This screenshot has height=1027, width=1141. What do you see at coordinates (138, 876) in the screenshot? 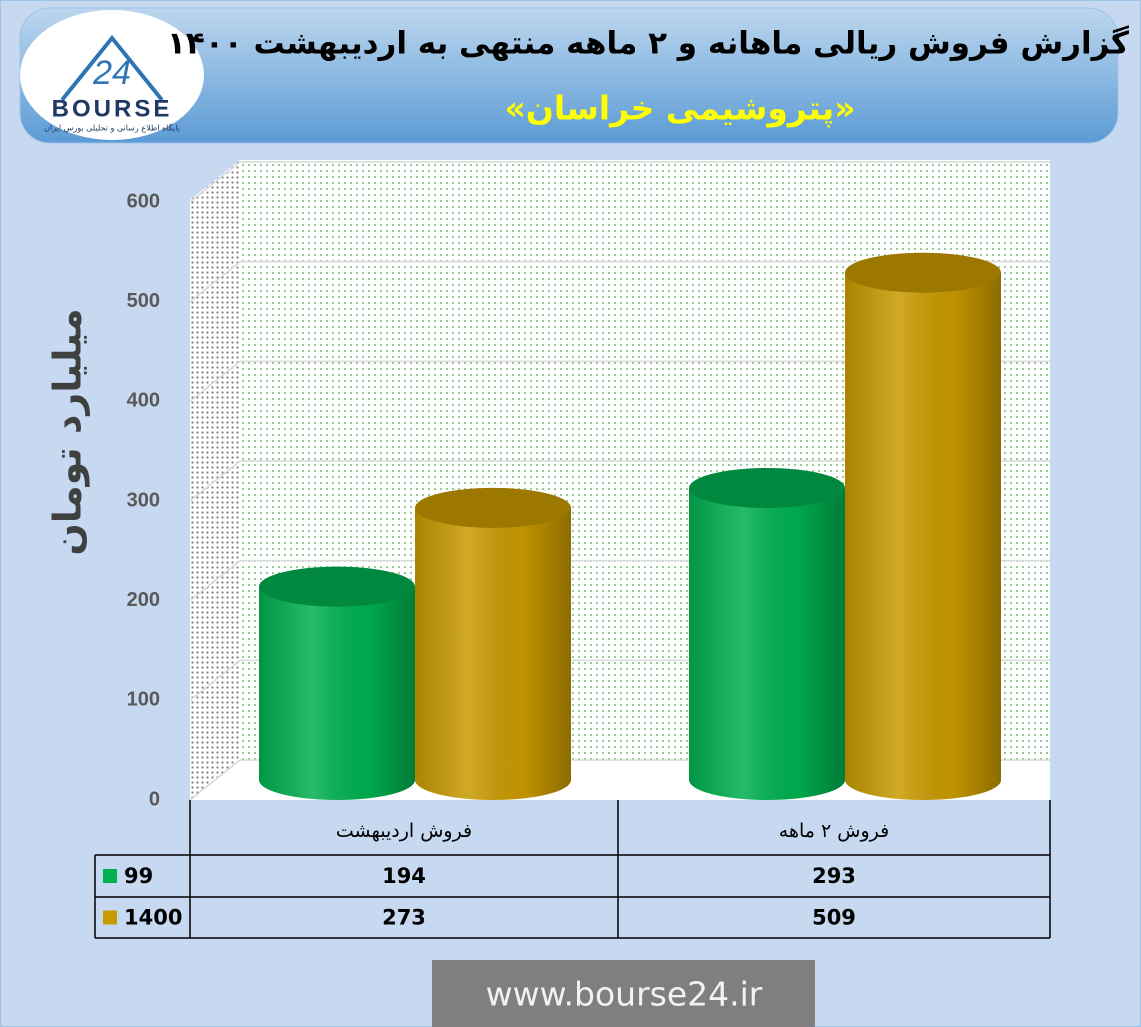
I see `legend-label: 99` at bounding box center [138, 876].